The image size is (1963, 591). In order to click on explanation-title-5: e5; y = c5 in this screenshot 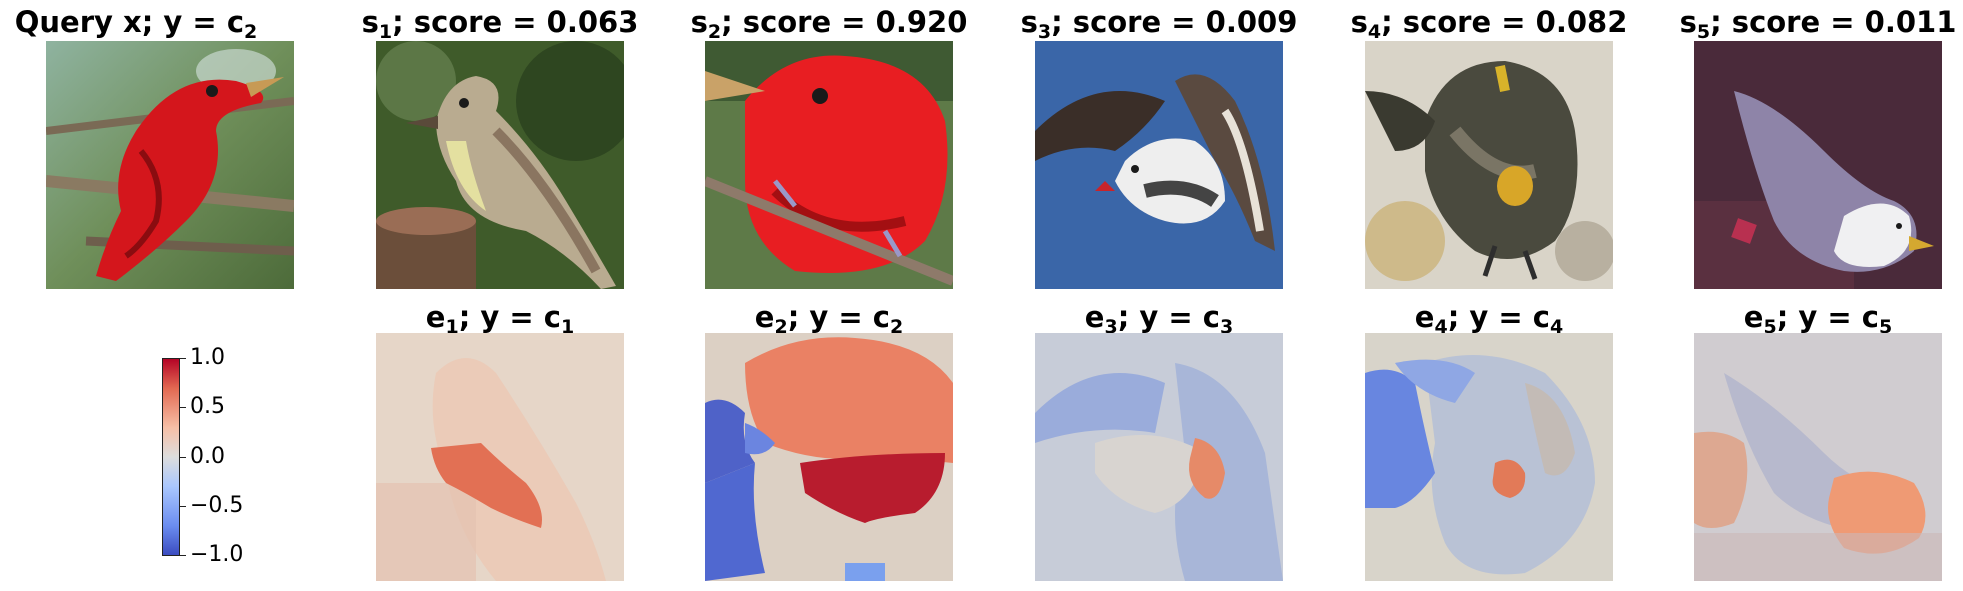, I will do `click(1818, 319)`.